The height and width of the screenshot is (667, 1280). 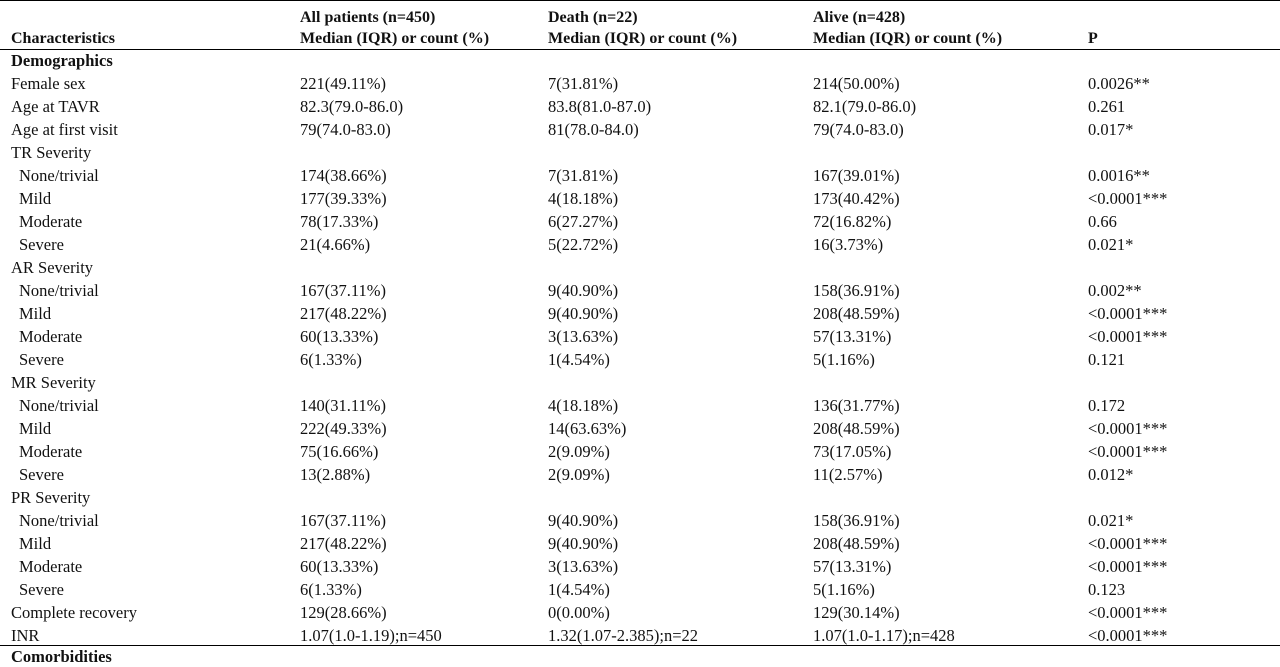 I want to click on cell-all-patients: 221(49.11%), so click(x=343, y=83).